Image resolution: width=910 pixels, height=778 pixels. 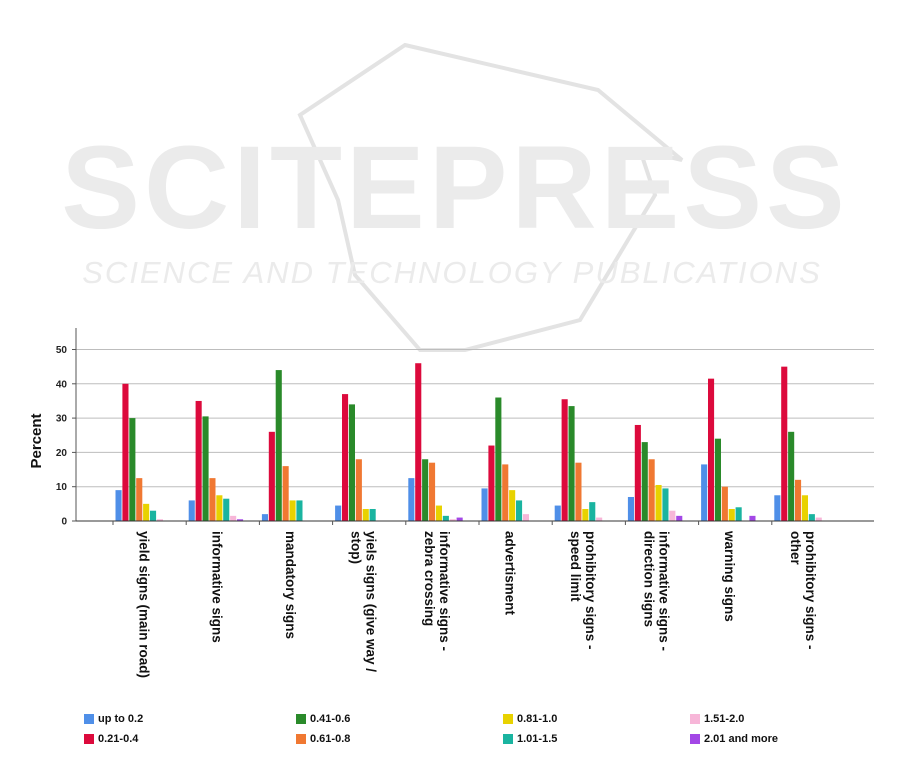 What do you see at coordinates (62, 384) in the screenshot?
I see `y-tick-label: 40` at bounding box center [62, 384].